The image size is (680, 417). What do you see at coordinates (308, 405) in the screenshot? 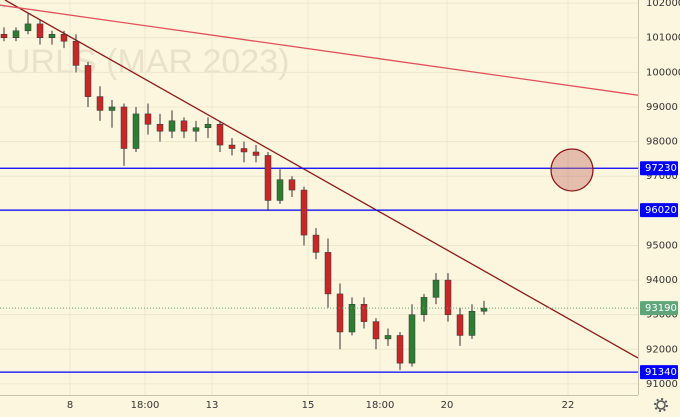
I see `x-tick-label: 15` at bounding box center [308, 405].